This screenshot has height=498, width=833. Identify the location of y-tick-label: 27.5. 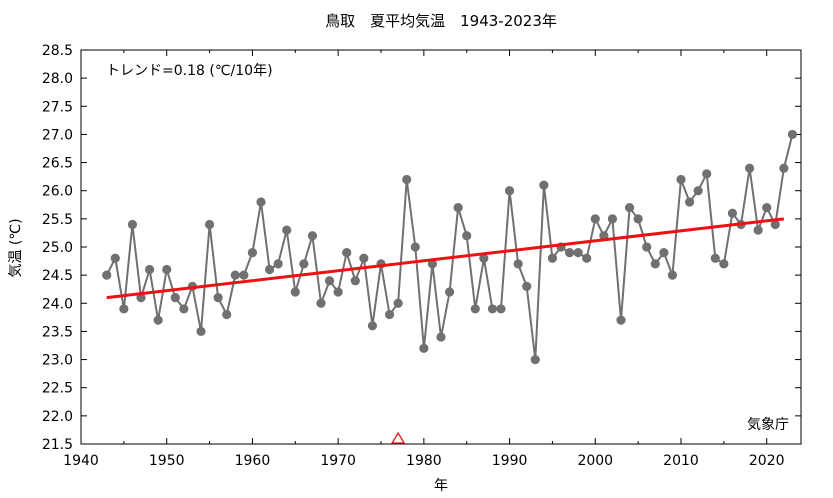
(57, 107).